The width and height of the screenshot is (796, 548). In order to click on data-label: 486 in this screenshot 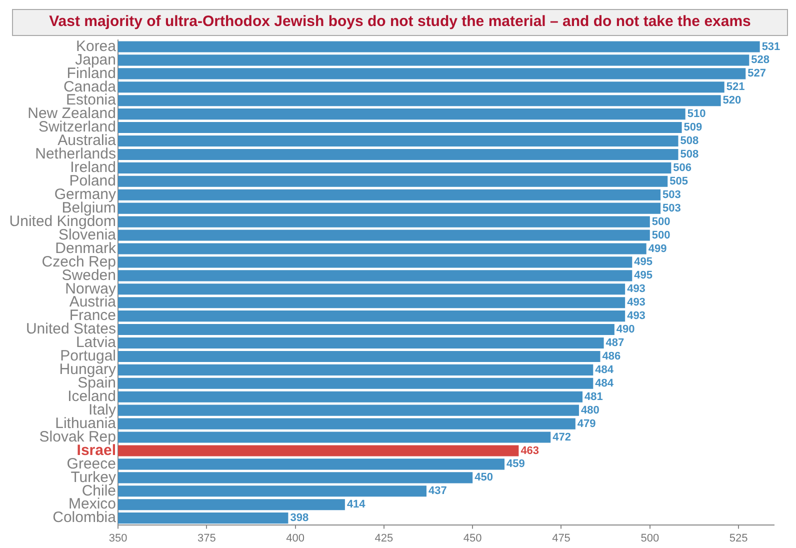, I will do `click(611, 356)`.